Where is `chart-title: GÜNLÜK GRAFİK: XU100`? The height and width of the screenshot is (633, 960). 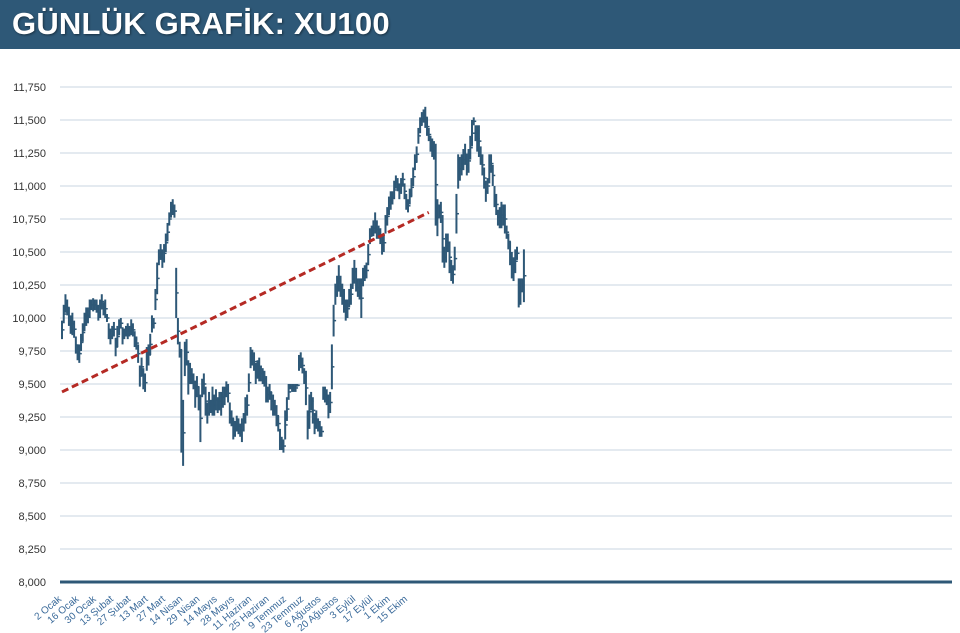
chart-title: GÜNLÜK GRAFİK: XU100 is located at coordinates (201, 23).